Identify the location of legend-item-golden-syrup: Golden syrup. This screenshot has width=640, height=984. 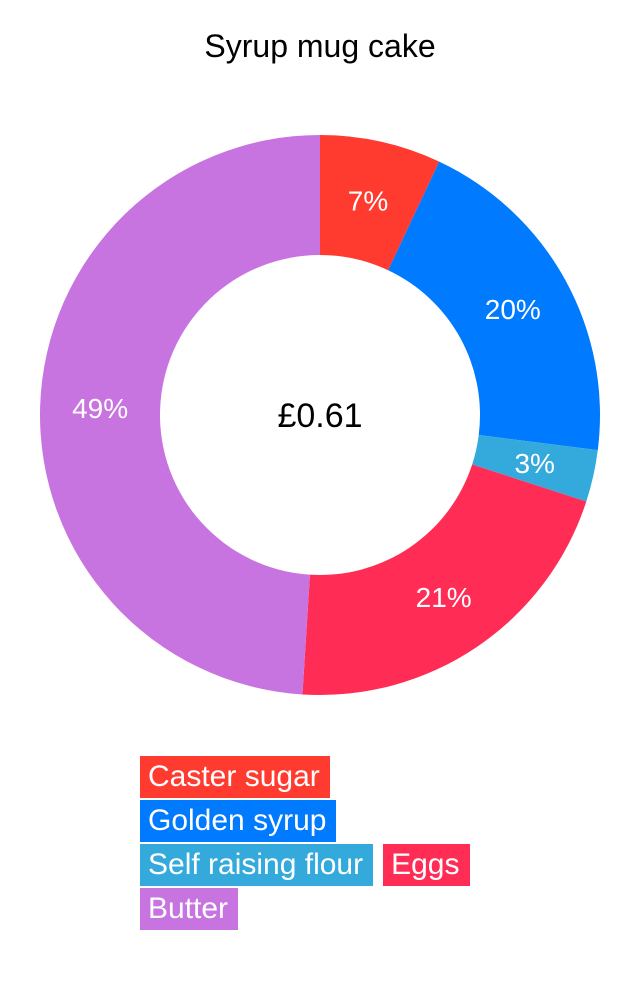
(238, 821).